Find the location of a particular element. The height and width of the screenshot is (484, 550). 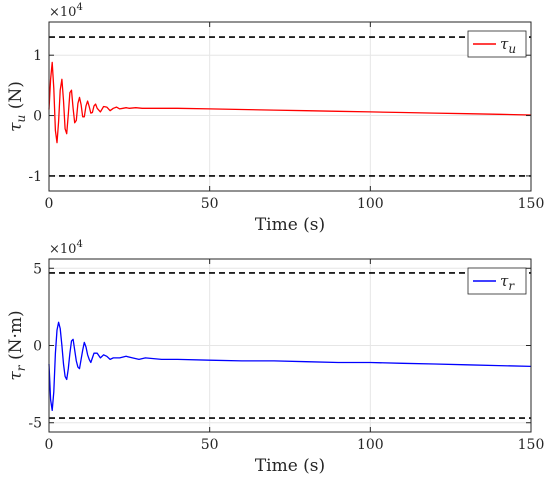

legend-label: τu is located at coordinates (508, 45).